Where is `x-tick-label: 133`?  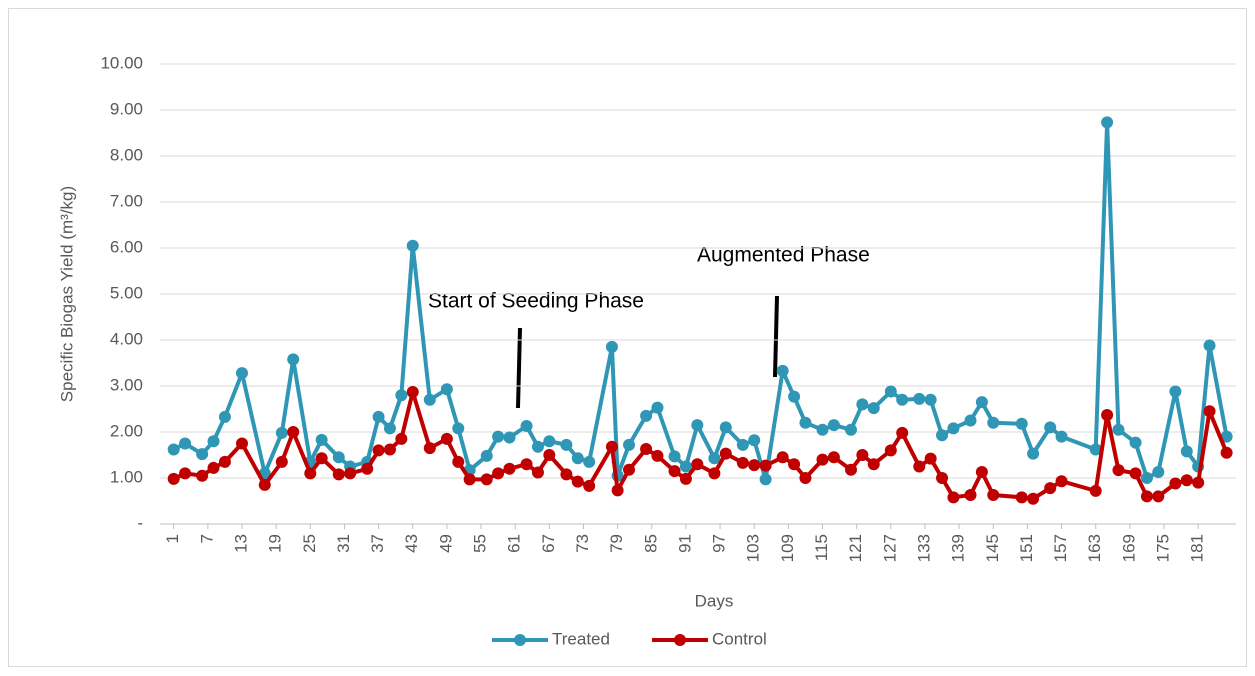 x-tick-label: 133 is located at coordinates (923, 548).